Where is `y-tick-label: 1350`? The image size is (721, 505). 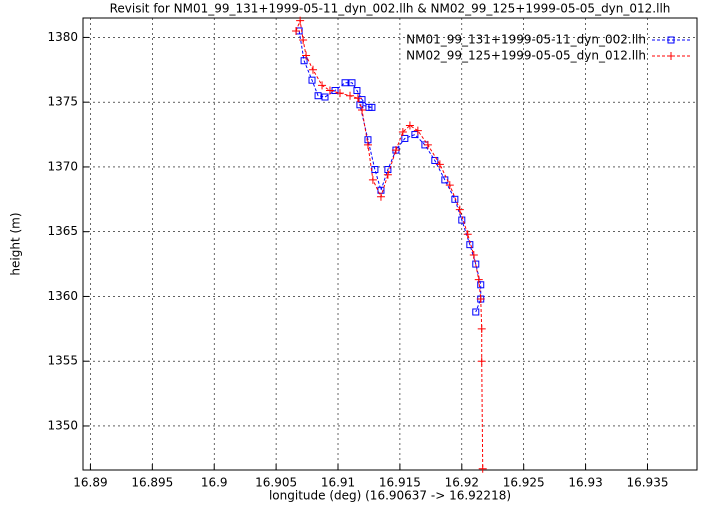
y-tick-label: 1350 is located at coordinates (62, 425).